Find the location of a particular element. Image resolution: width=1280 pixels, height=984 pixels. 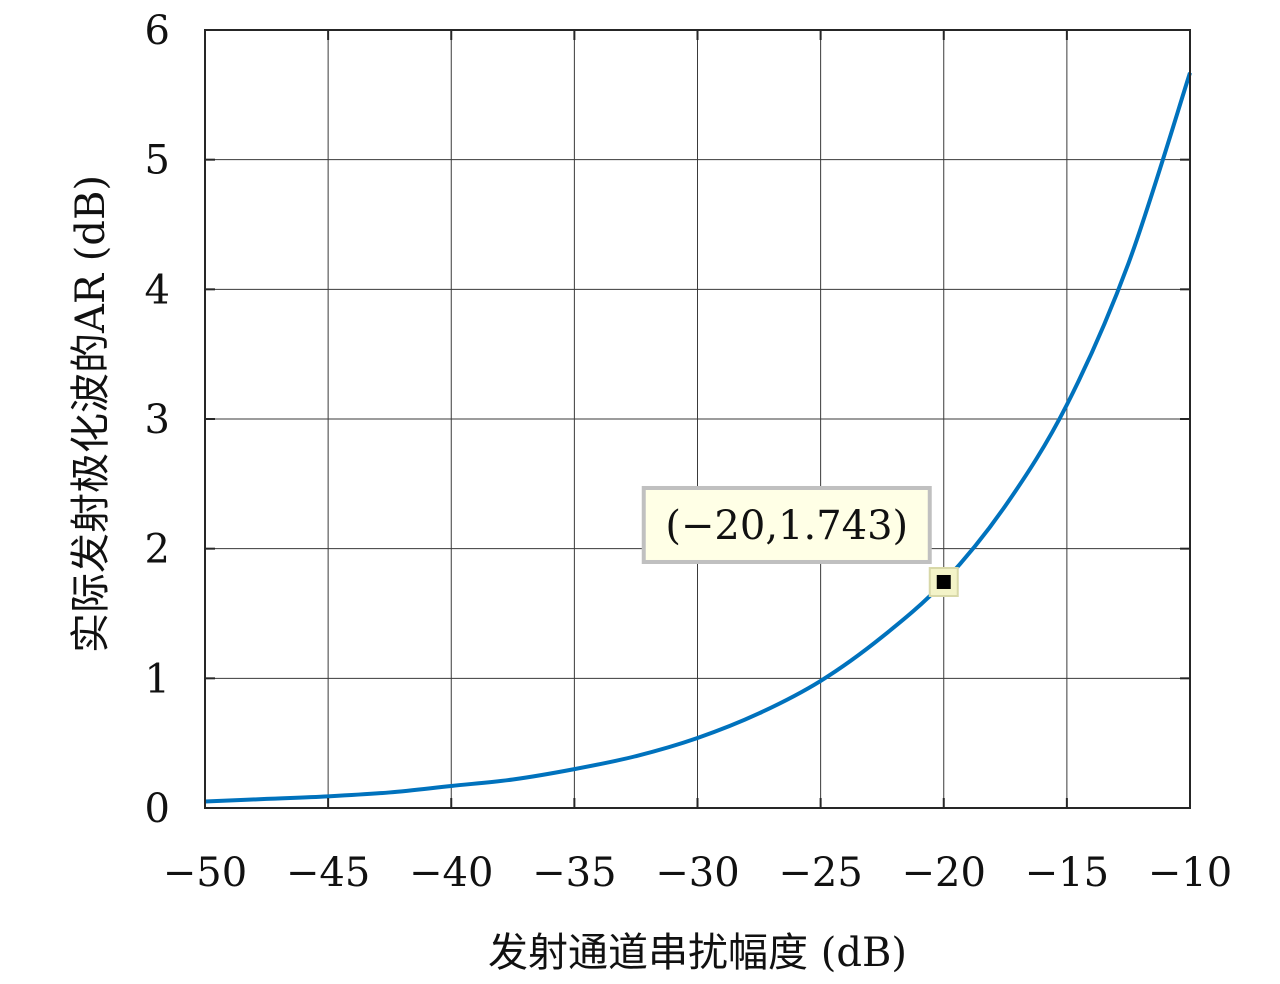

datatip: (−20,1.743) is located at coordinates (800, 541).